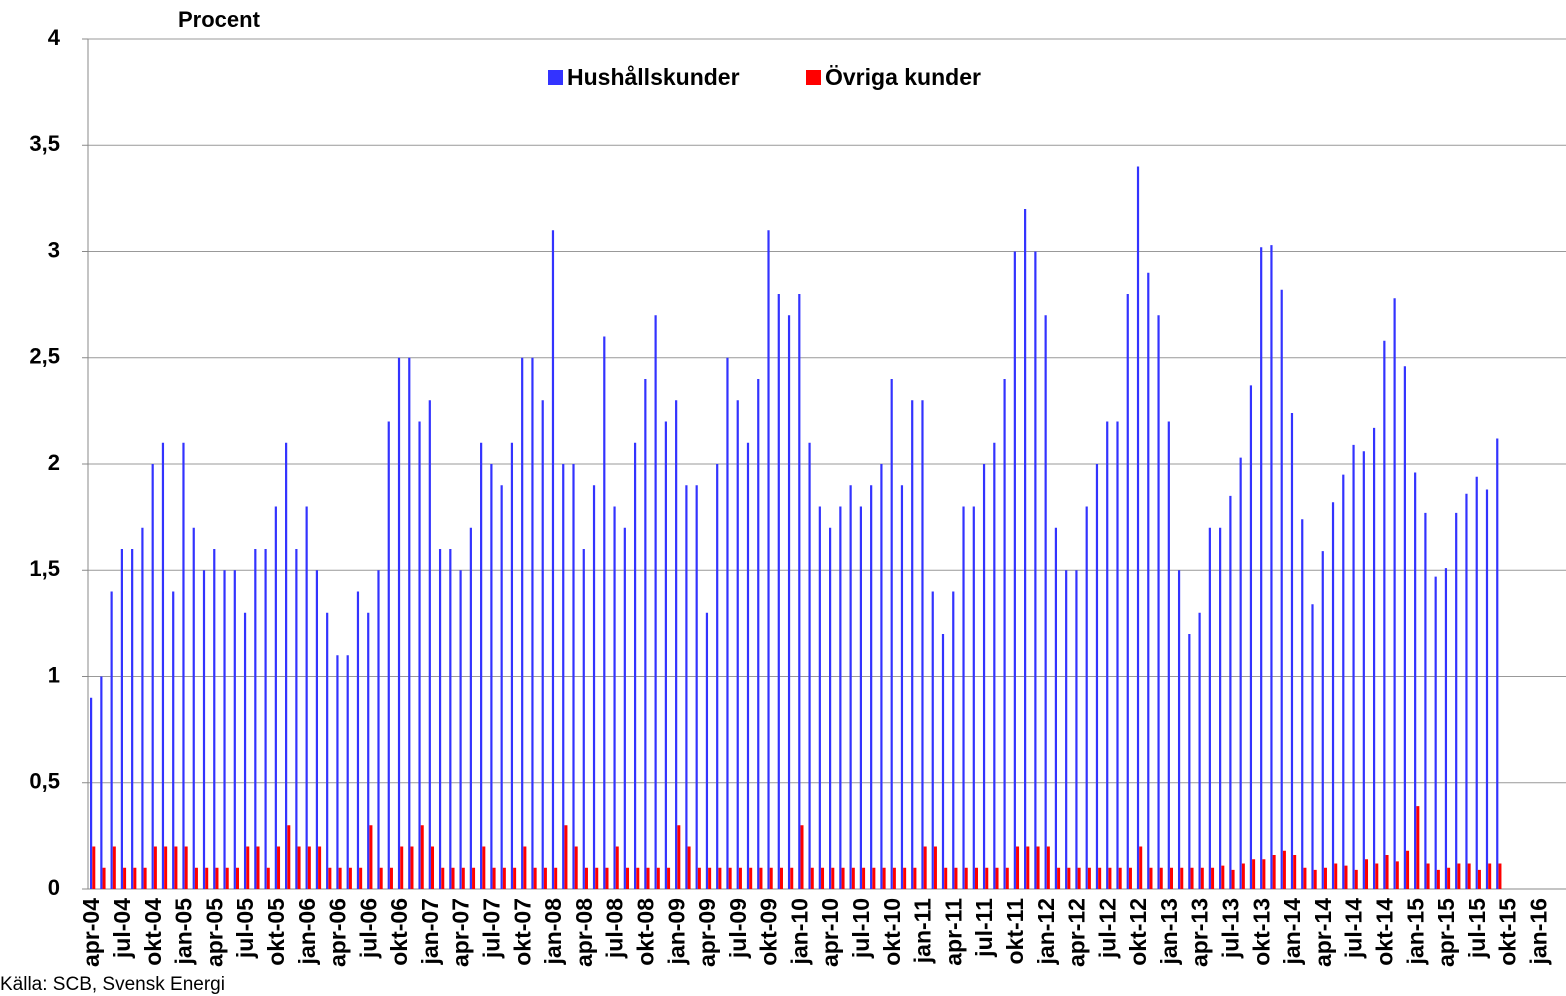  I want to click on x-tick-label: apr-09, so click(707, 932).